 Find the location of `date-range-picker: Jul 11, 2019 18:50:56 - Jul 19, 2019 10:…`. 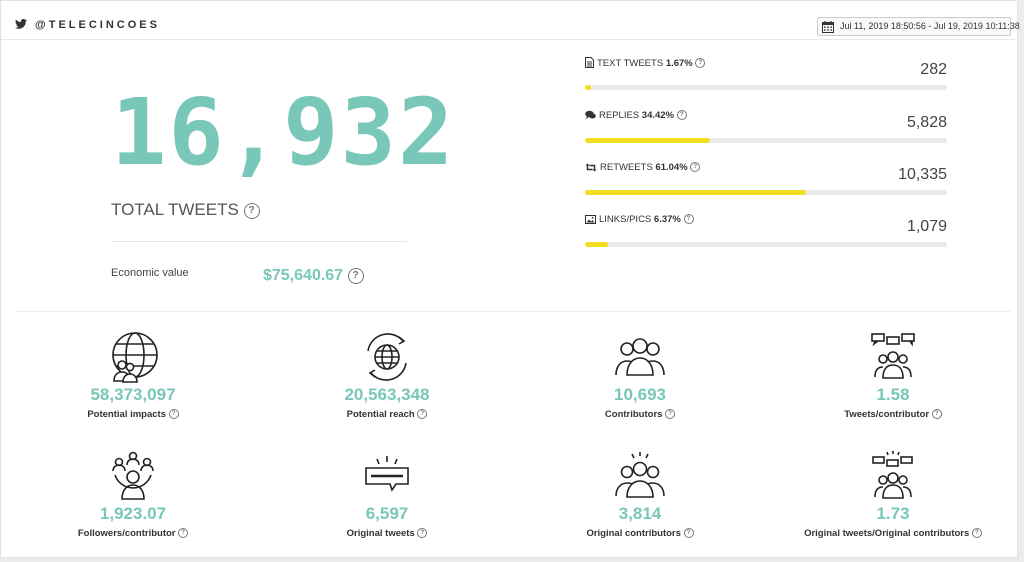

date-range-picker: Jul 11, 2019 18:50:56 - Jul 19, 2019 10:… is located at coordinates (918, 26).